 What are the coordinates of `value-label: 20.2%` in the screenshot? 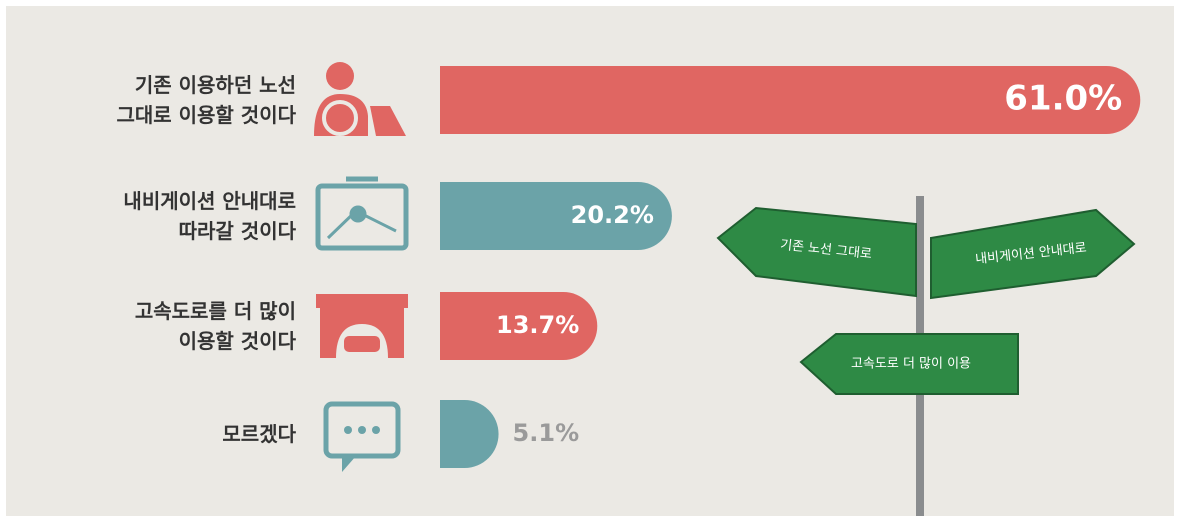 It's located at (612, 215).